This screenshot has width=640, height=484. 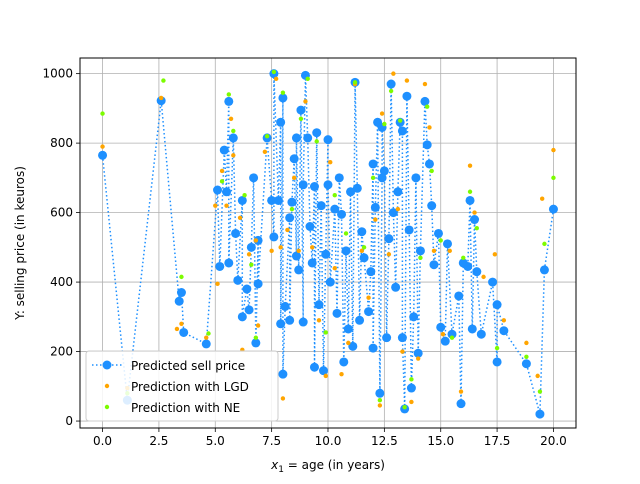 I want to click on legend-label-ne: Prediction with NE, so click(x=185, y=408).